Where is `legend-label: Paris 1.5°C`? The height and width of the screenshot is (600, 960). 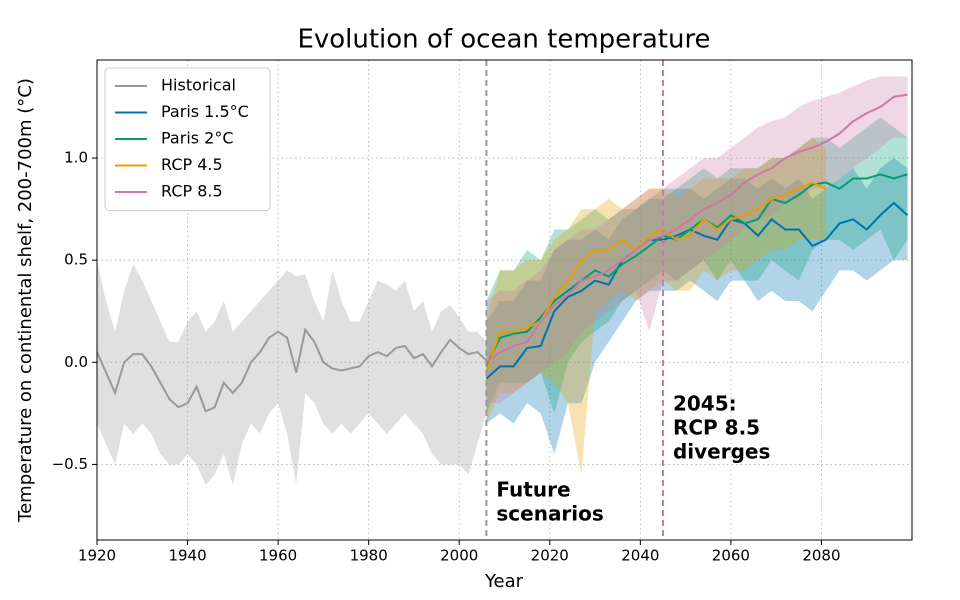 legend-label: Paris 1.5°C is located at coordinates (205, 111).